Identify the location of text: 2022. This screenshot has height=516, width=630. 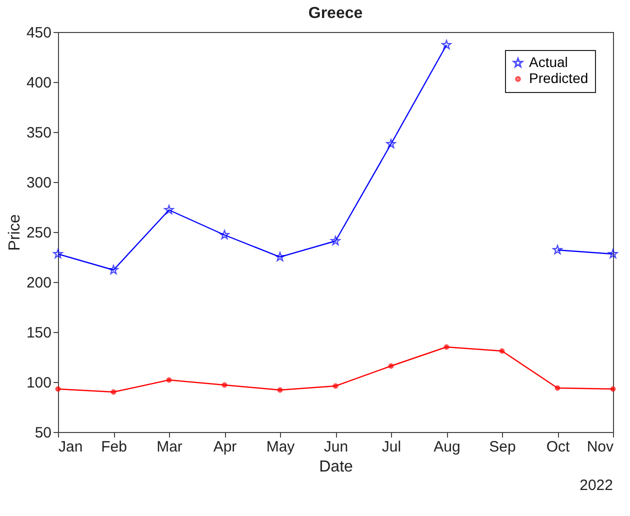
(596, 485).